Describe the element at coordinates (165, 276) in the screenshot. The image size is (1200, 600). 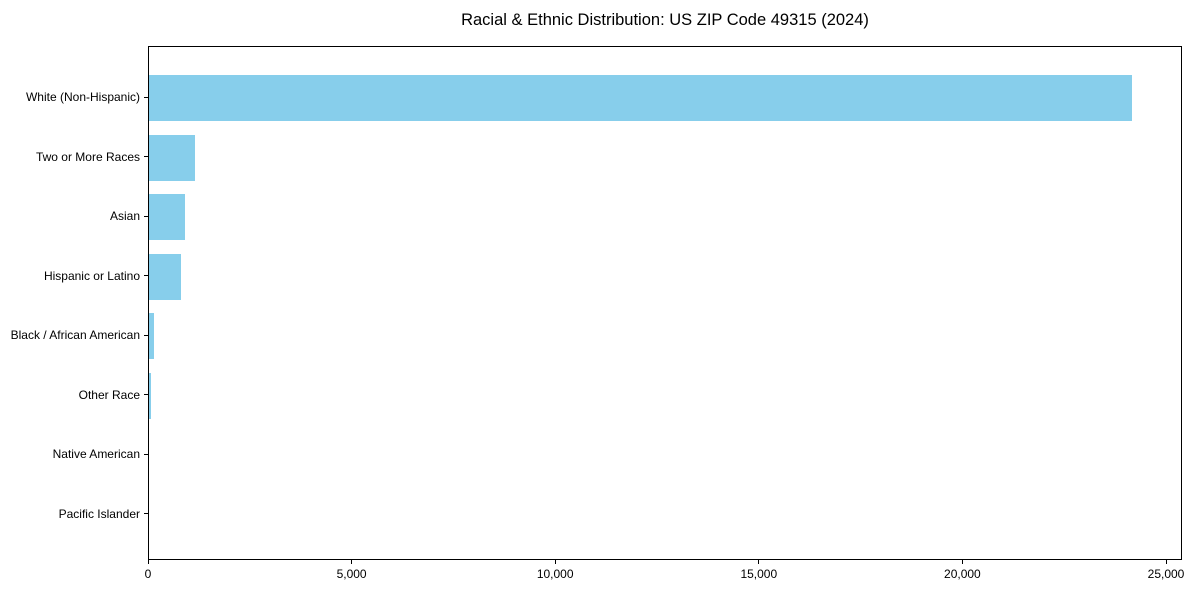
I see `bar-hispanic-or-latino` at that location.